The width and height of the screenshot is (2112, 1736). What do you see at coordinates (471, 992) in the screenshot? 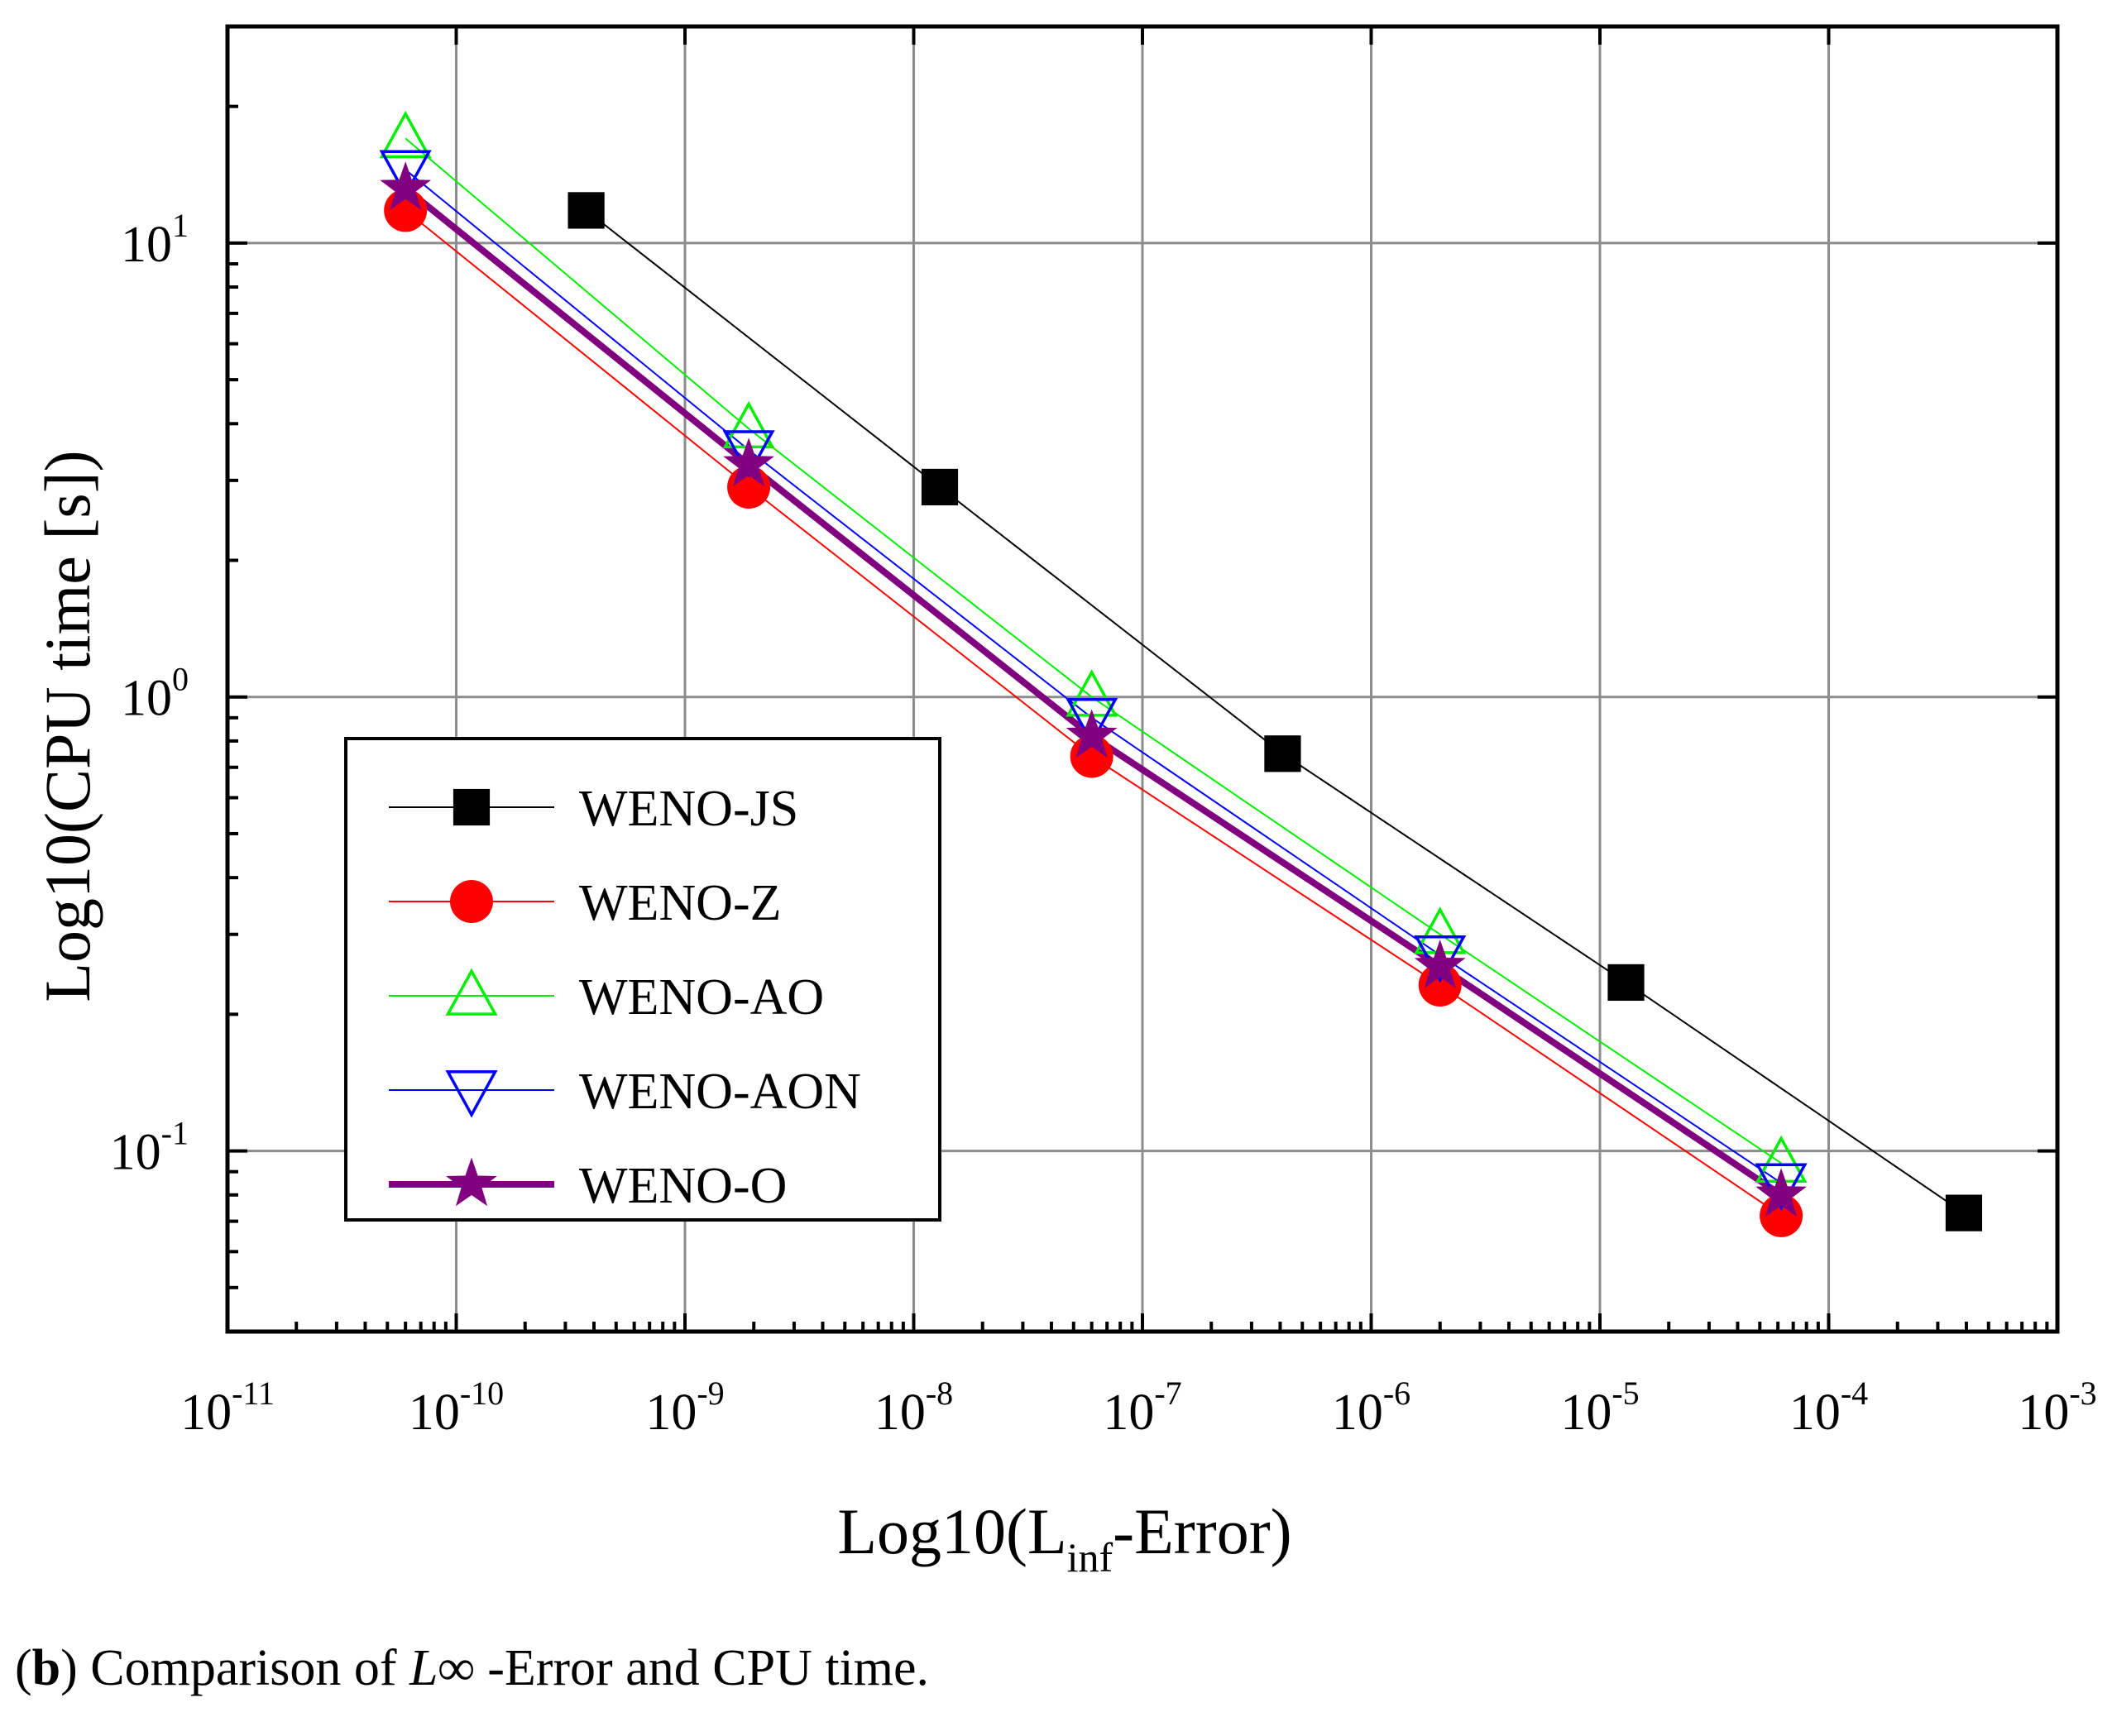
I see `legend-marker-weno-ao` at bounding box center [471, 992].